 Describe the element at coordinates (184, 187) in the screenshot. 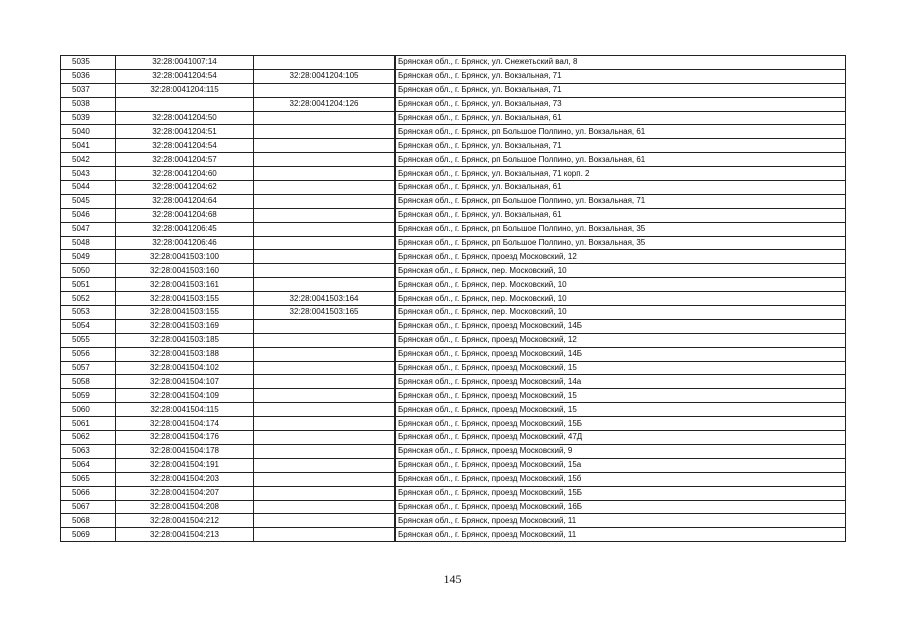

I see `cadastral-number-cell: 32:28:0041204:62` at that location.